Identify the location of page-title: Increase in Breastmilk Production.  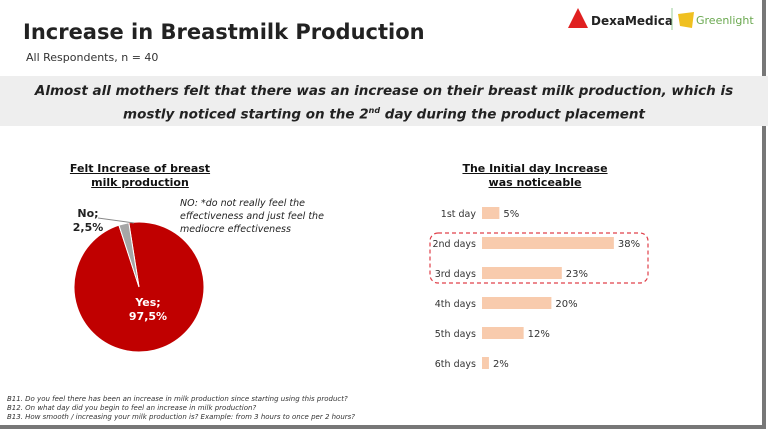
(224, 32).